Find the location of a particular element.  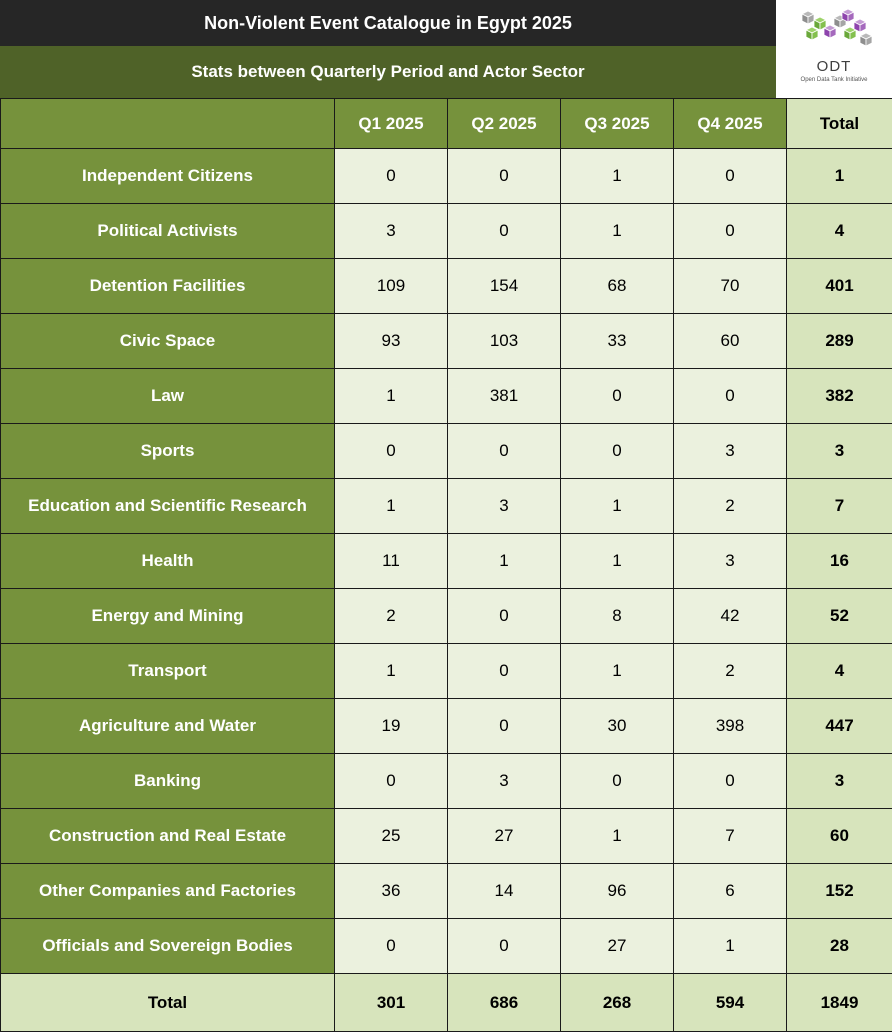

data-cell: 60 is located at coordinates (730, 341).